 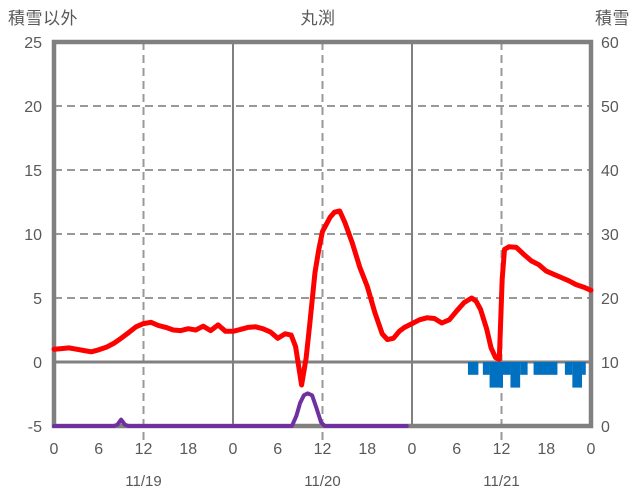 I want to click on date-label: 11/19, so click(x=143, y=481).